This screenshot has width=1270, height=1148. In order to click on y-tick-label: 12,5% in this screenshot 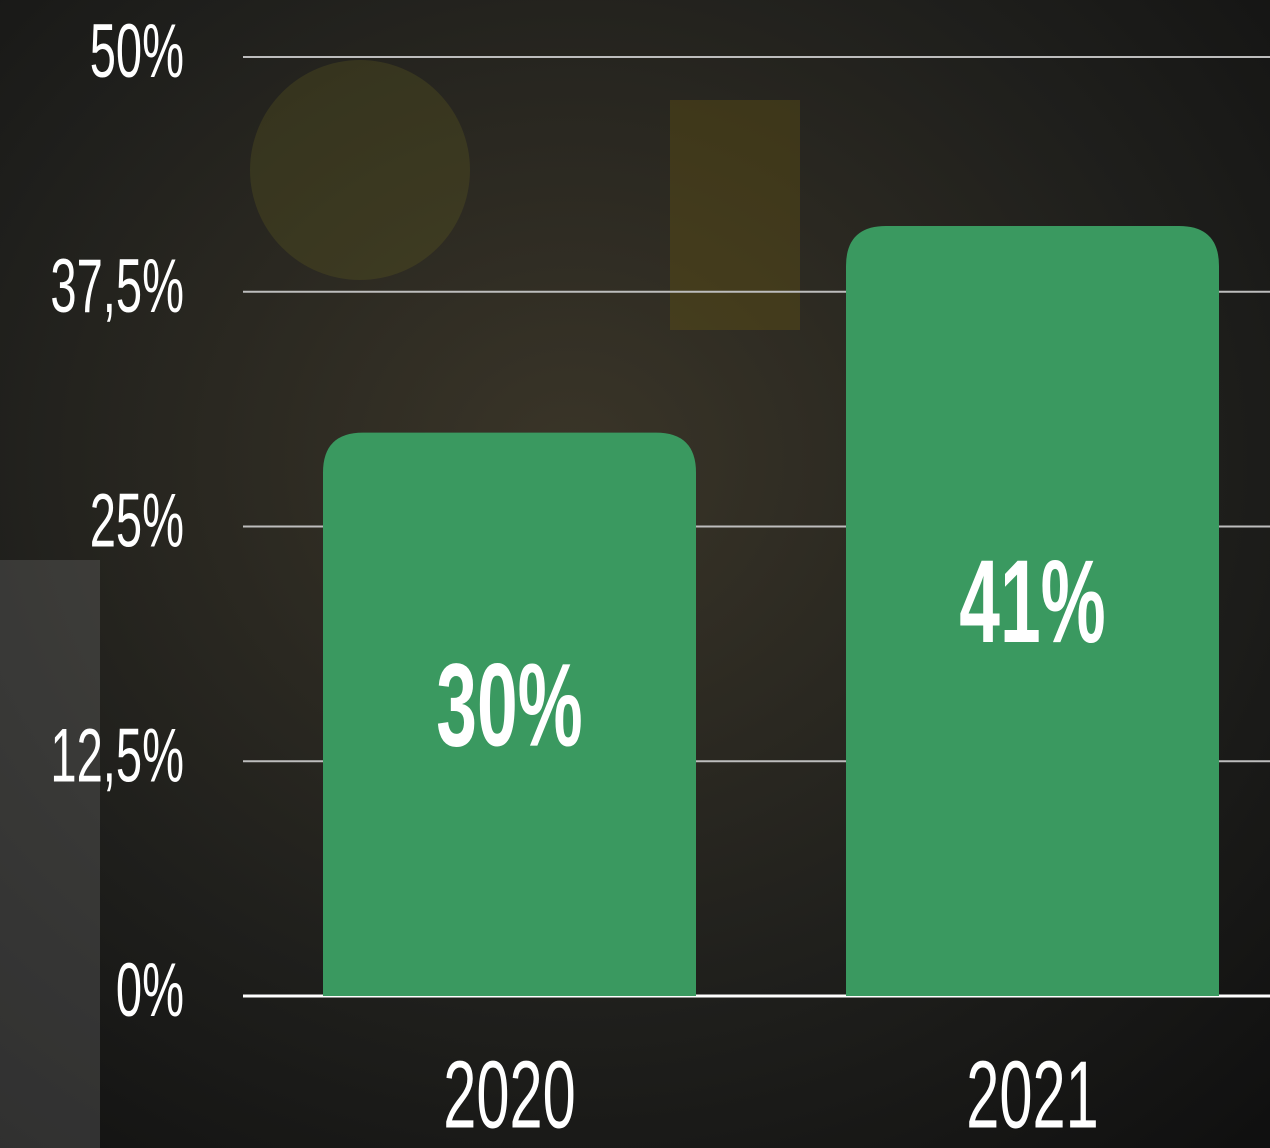, I will do `click(117, 756)`.